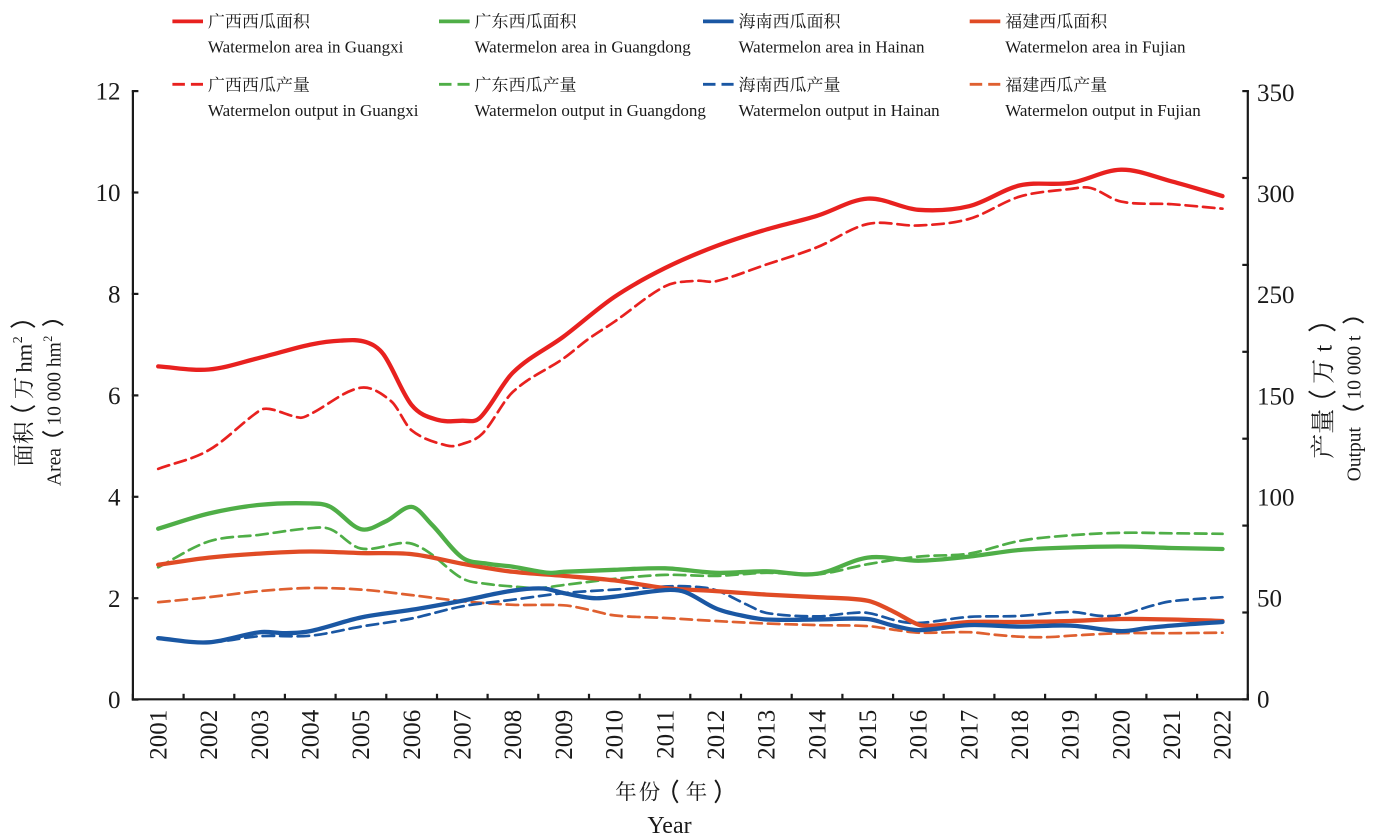 This screenshot has width=1374, height=834. Describe the element at coordinates (412, 735) in the screenshot. I see `svg-text: 2006` at that location.